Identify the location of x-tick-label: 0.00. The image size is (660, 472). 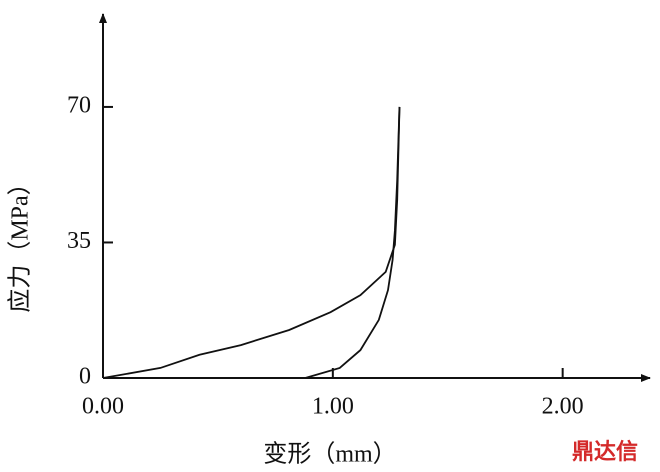
(103, 407).